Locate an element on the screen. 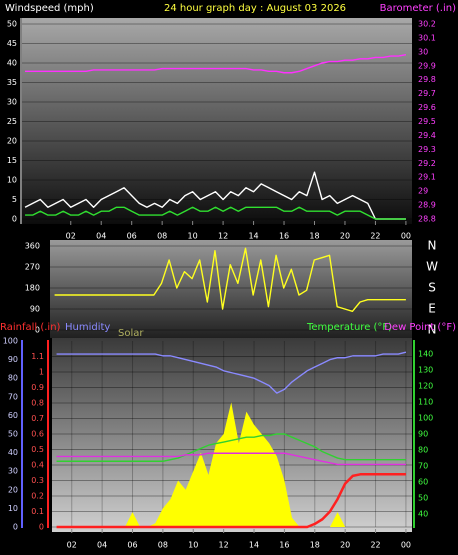 This screenshot has height=555, width=458. y3-tick-label: 80 is located at coordinates (423, 450).